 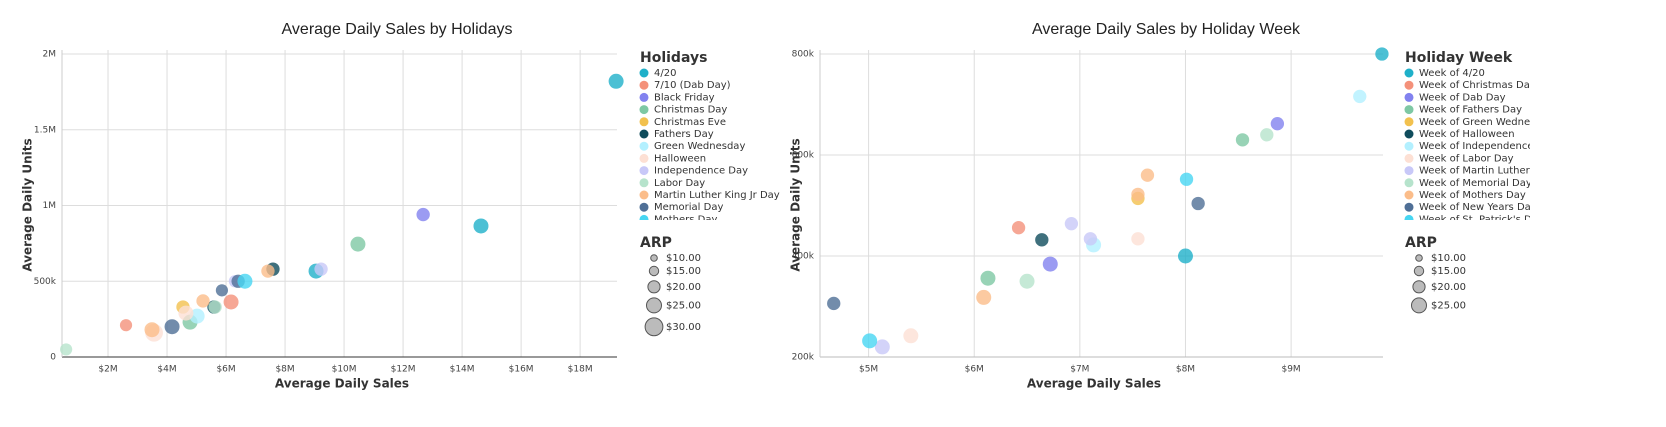 What do you see at coordinates (683, 327) in the screenshot?
I see `size-legend-label: $30.00` at bounding box center [683, 327].